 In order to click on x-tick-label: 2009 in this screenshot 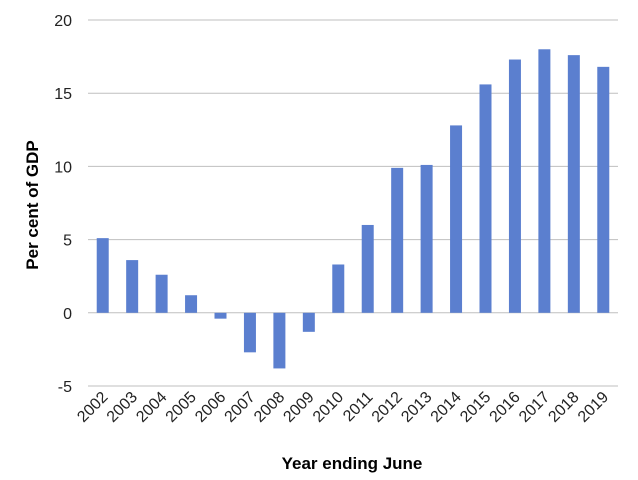, I will do `click(298, 407)`.